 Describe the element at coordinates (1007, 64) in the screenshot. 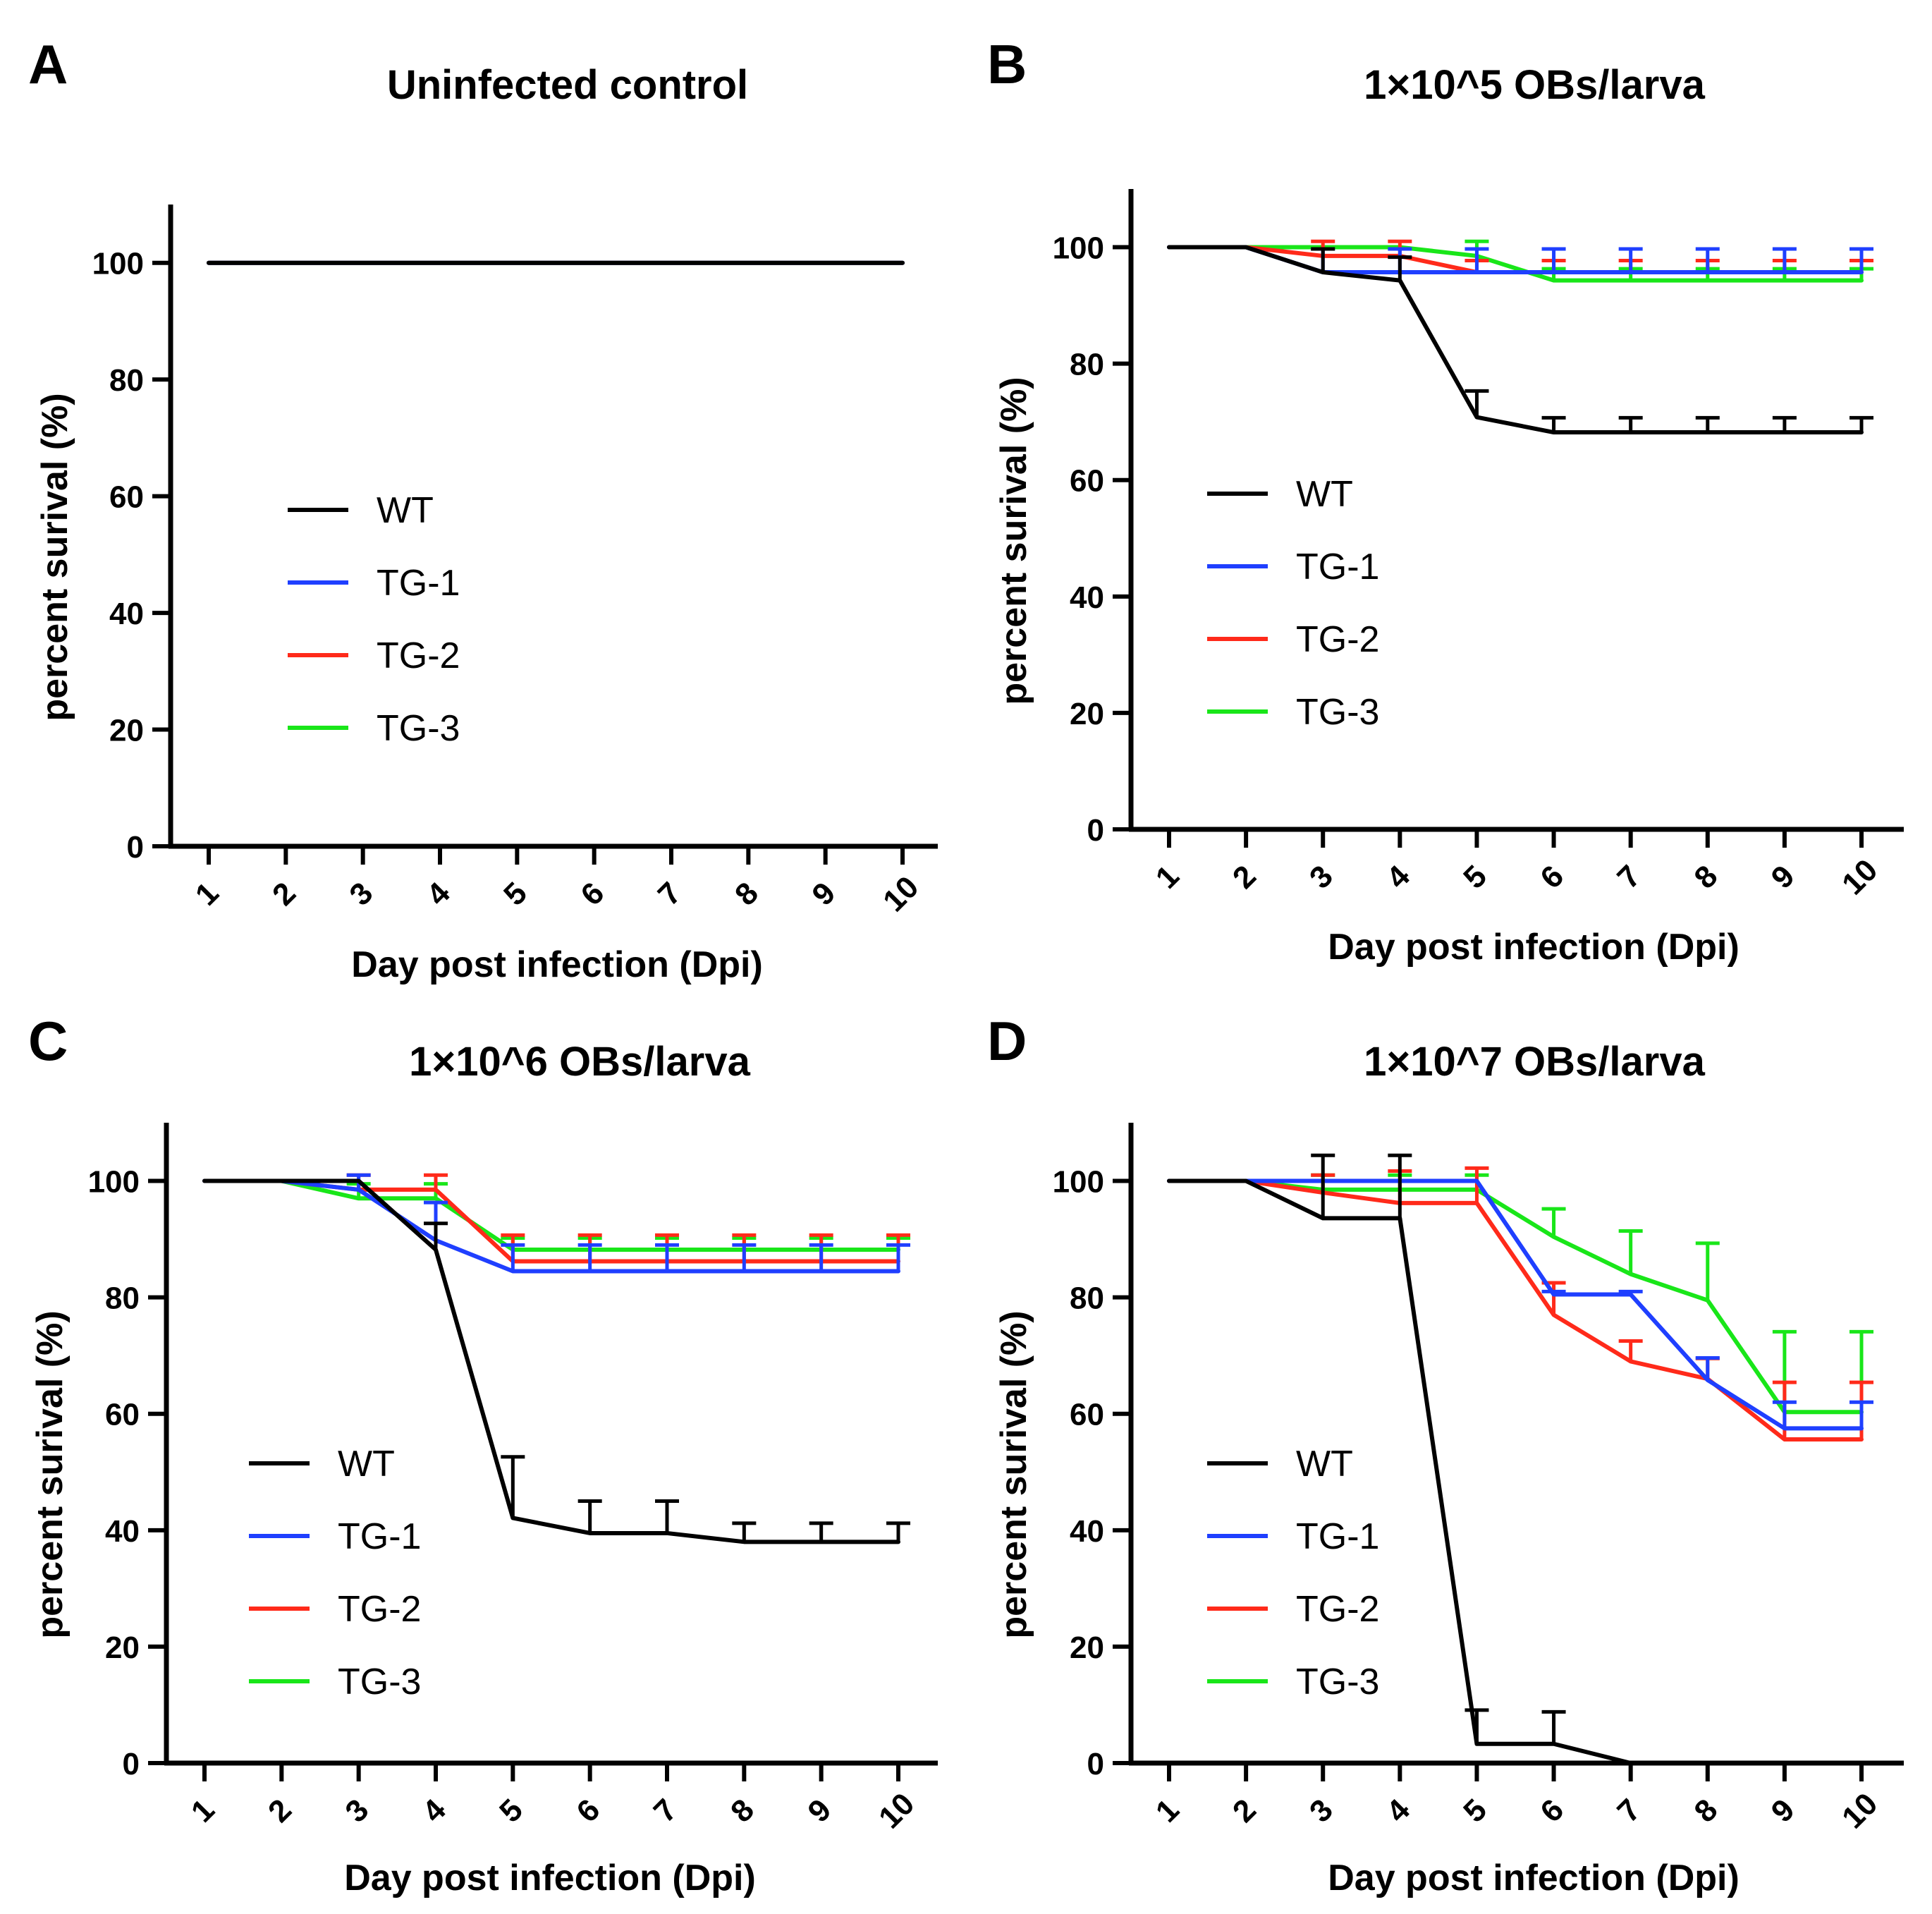

I see `panel-letter: B` at that location.